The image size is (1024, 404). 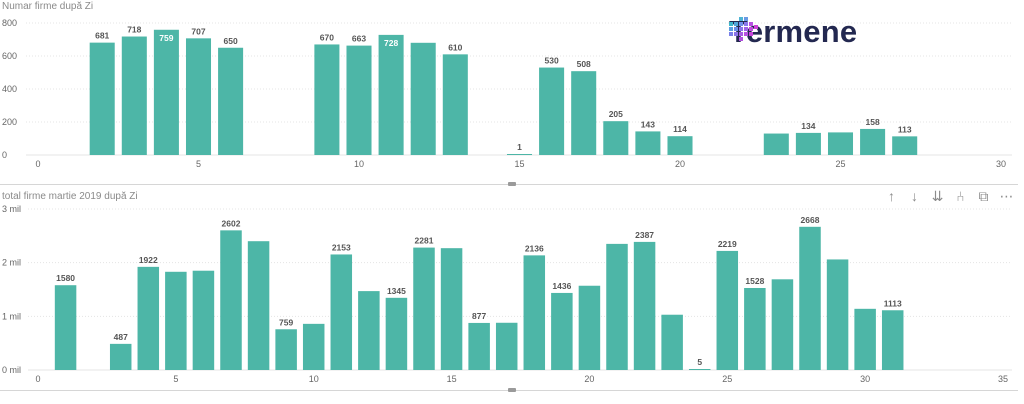 What do you see at coordinates (519, 147) in the screenshot?
I see `data-label: 1` at bounding box center [519, 147].